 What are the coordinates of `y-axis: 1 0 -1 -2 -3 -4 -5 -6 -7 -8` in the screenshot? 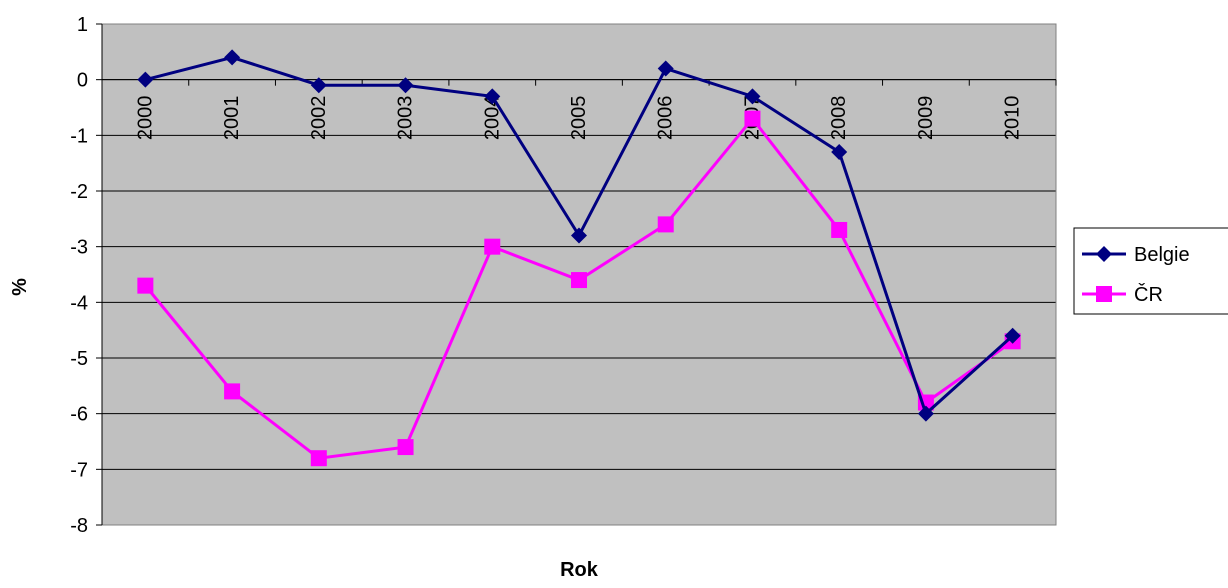 It's located at (86, 275).